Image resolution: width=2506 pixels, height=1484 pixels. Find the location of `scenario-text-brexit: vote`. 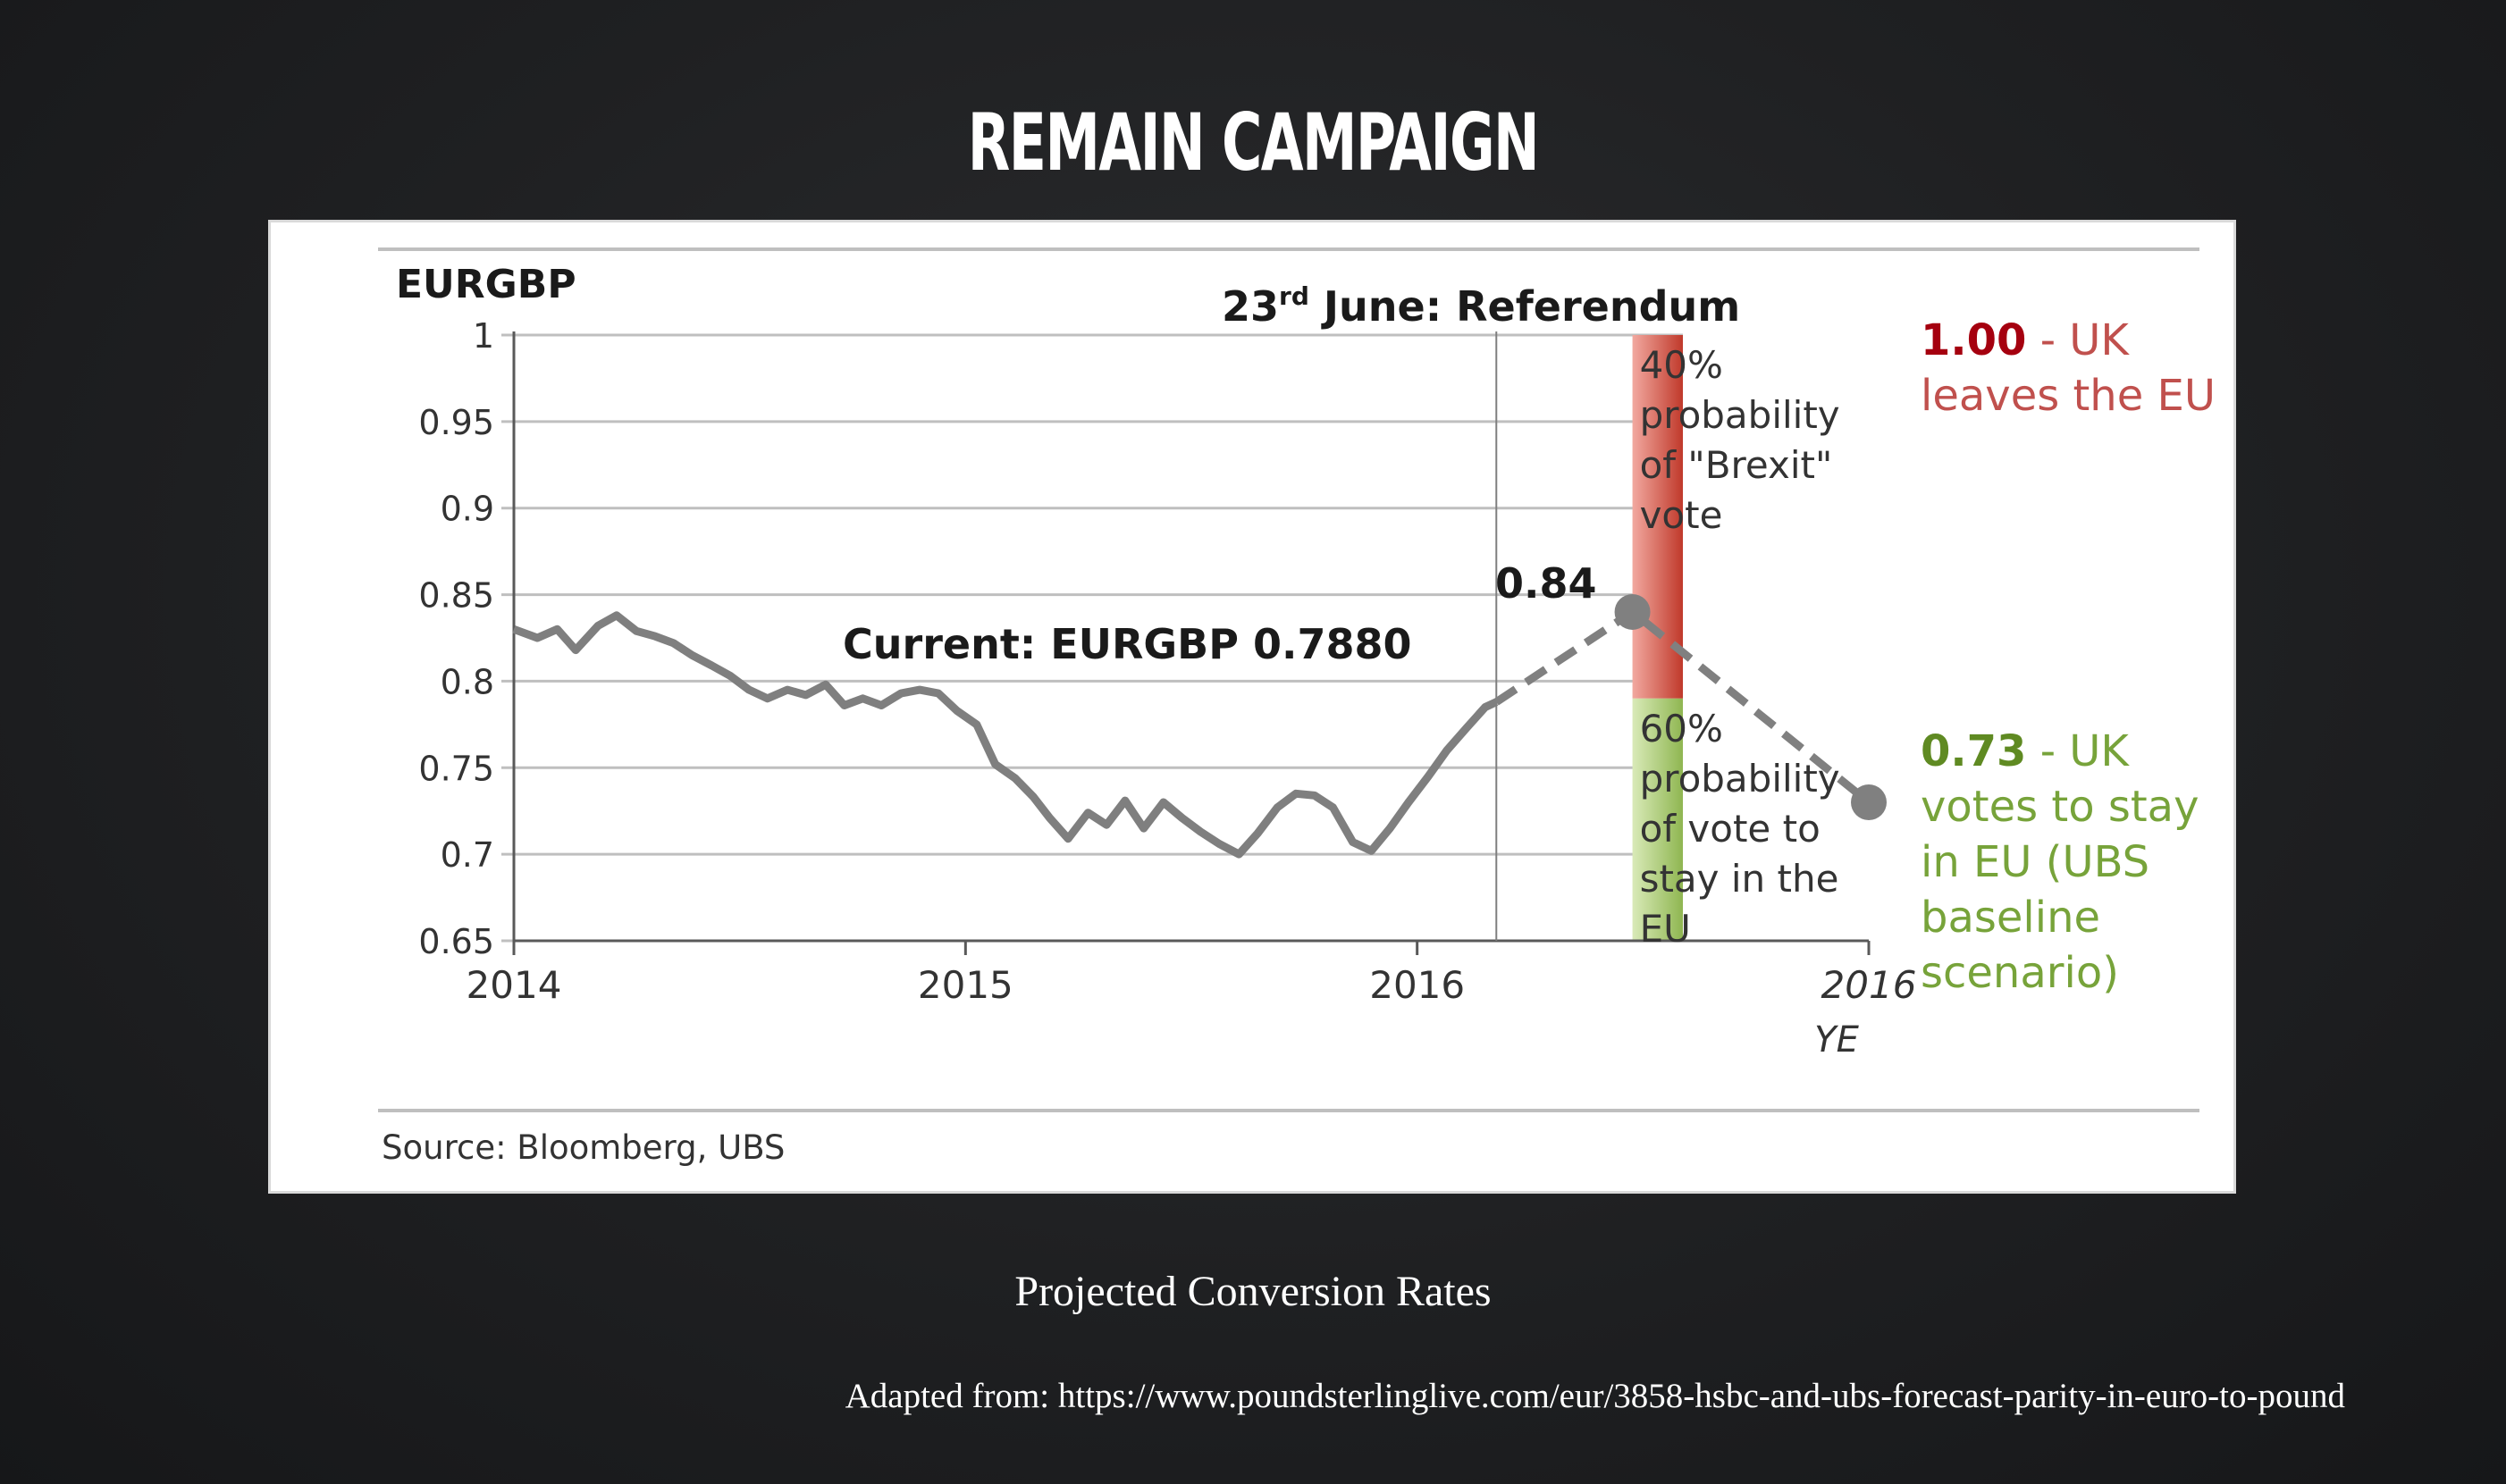

scenario-text-brexit: vote is located at coordinates (1681, 515).